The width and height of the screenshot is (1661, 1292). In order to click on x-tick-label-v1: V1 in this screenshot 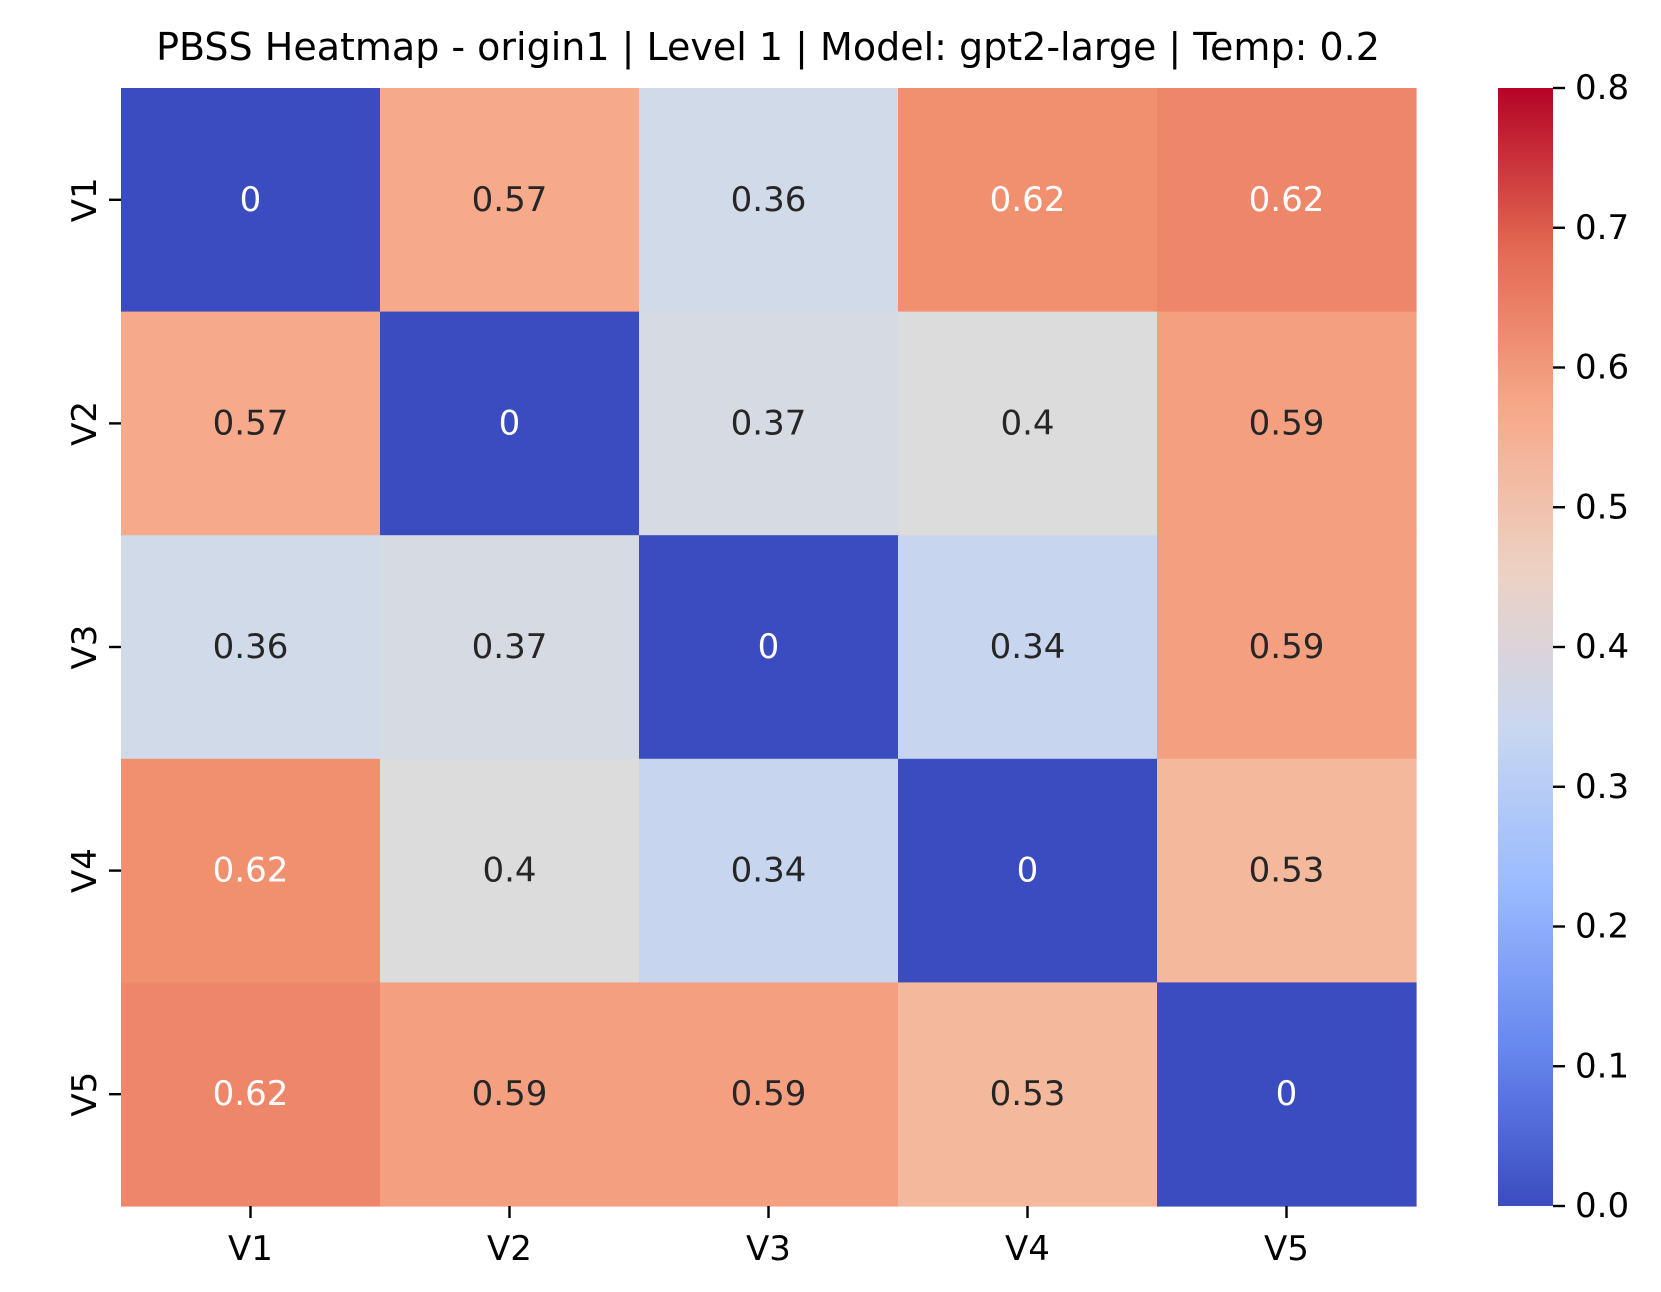, I will do `click(250, 1249)`.